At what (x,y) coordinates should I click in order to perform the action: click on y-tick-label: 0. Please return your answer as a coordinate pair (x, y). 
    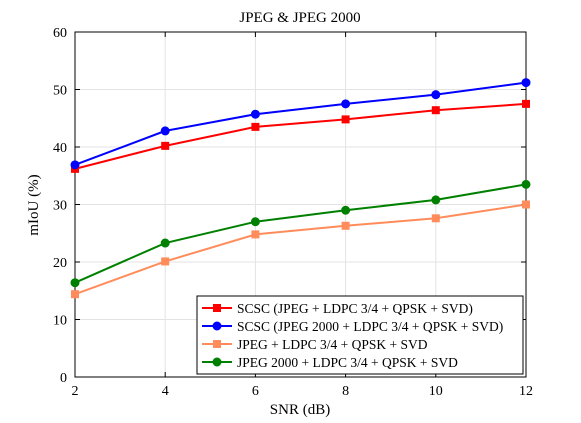
    Looking at the image, I should click on (63, 378).